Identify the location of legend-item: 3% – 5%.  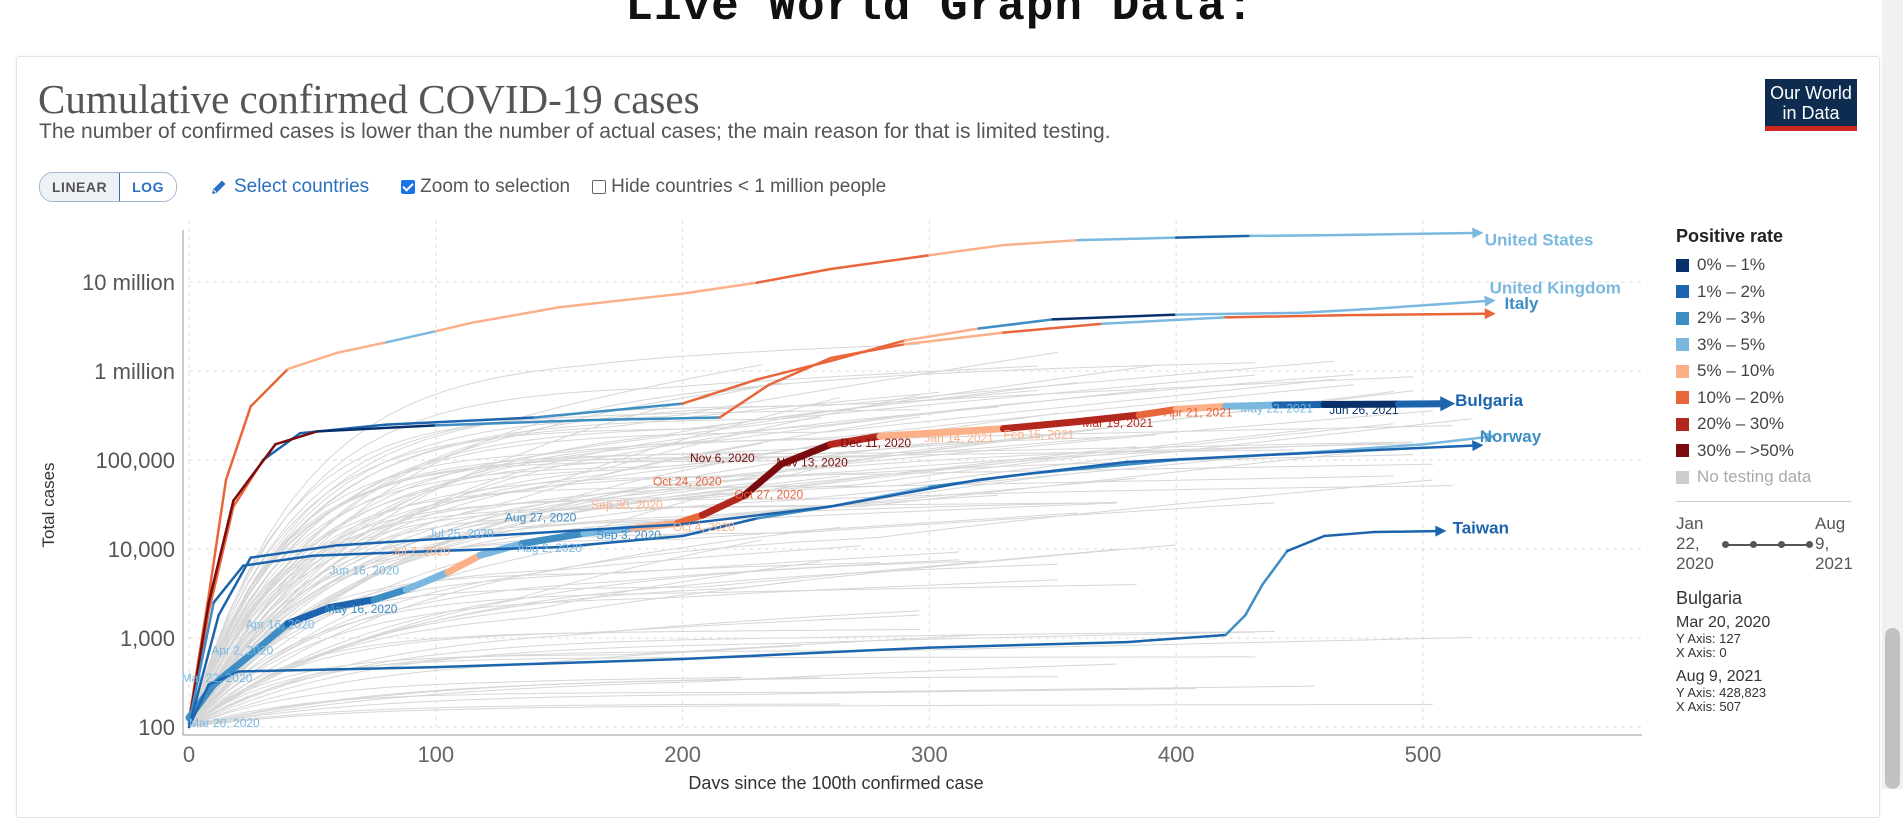
(1771, 345).